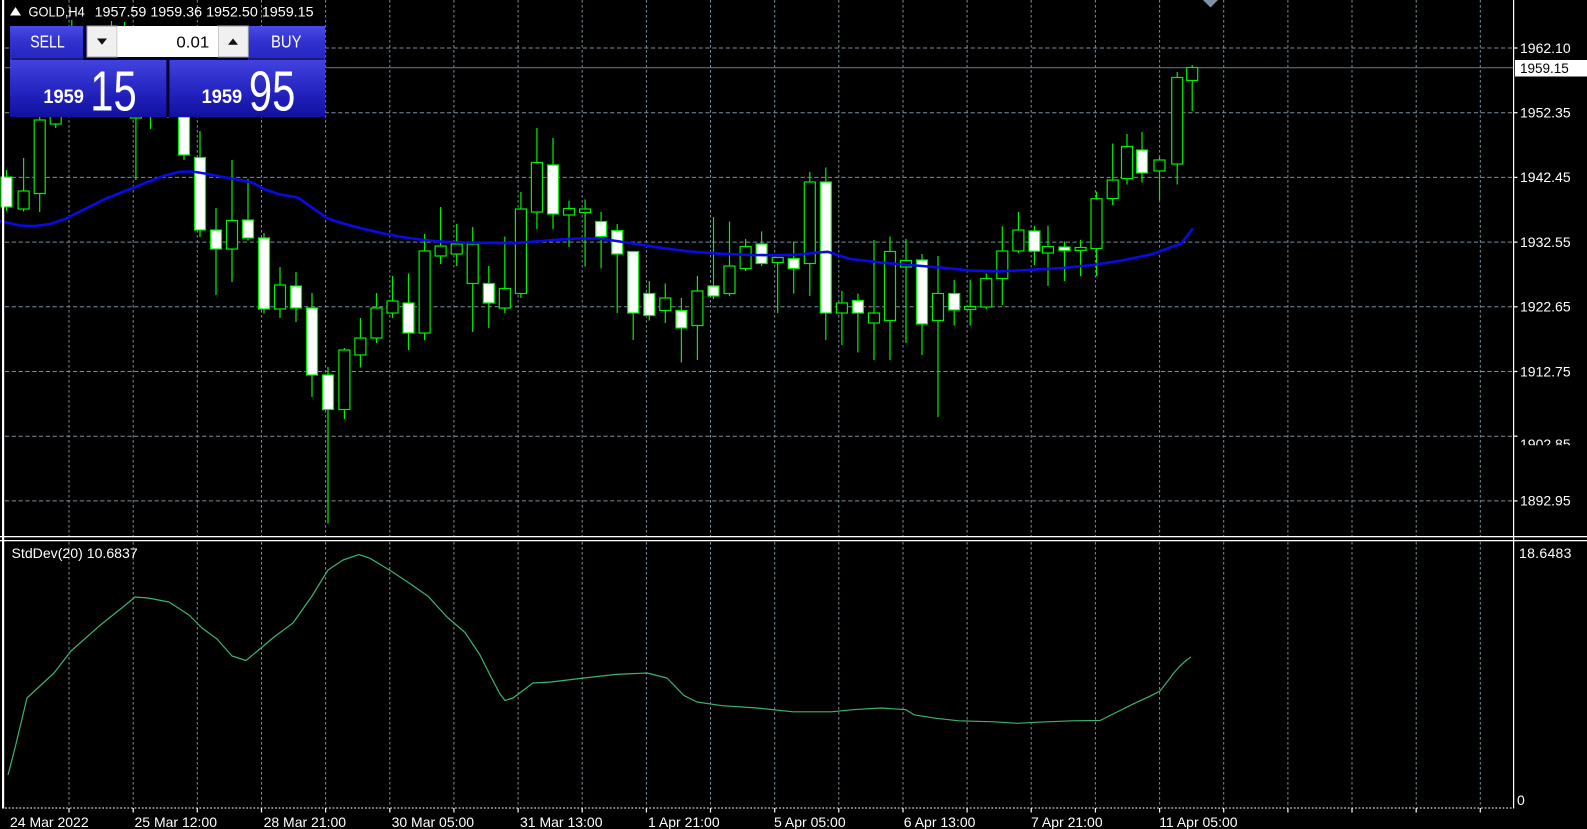 This screenshot has height=829, width=1587. What do you see at coordinates (1545, 371) in the screenshot?
I see `svg-text: 1912.75` at bounding box center [1545, 371].